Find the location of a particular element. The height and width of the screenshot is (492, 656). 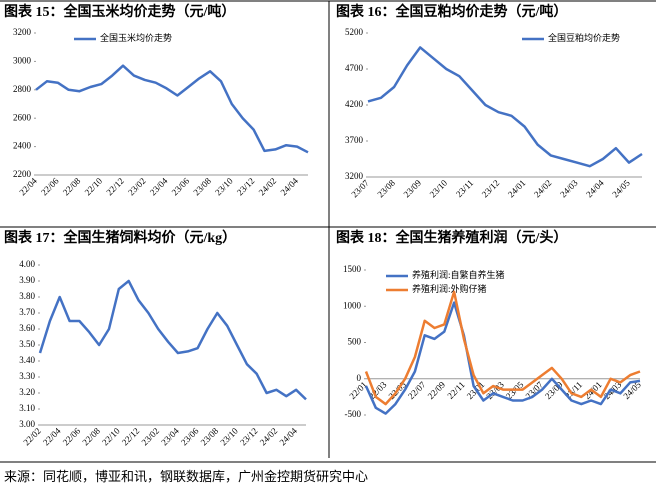

y-tick-label: 3.30 is located at coordinates (27, 376).